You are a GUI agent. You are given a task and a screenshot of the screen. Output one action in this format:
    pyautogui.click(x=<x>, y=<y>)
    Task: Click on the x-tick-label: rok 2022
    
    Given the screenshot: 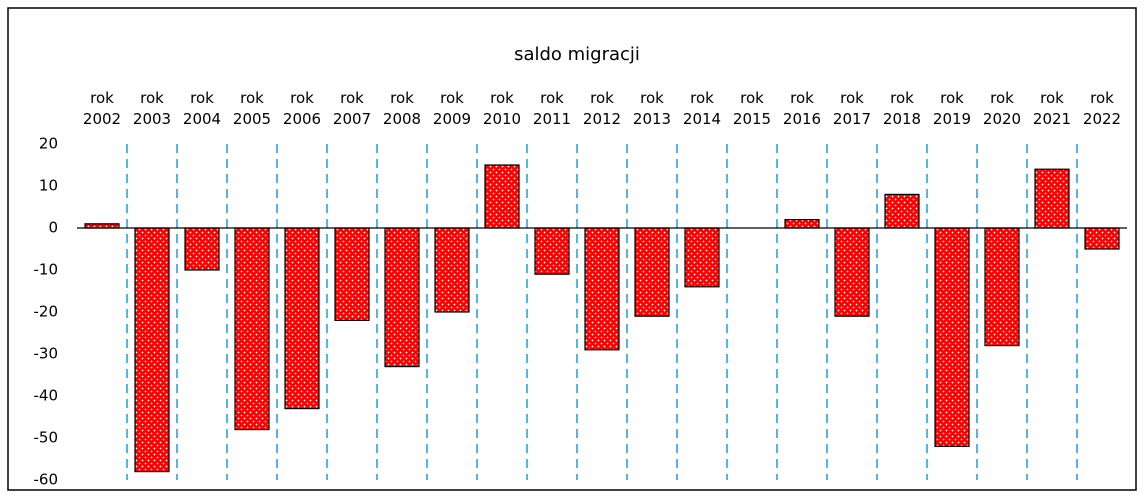 What is the action you would take?
    pyautogui.click(x=1102, y=108)
    